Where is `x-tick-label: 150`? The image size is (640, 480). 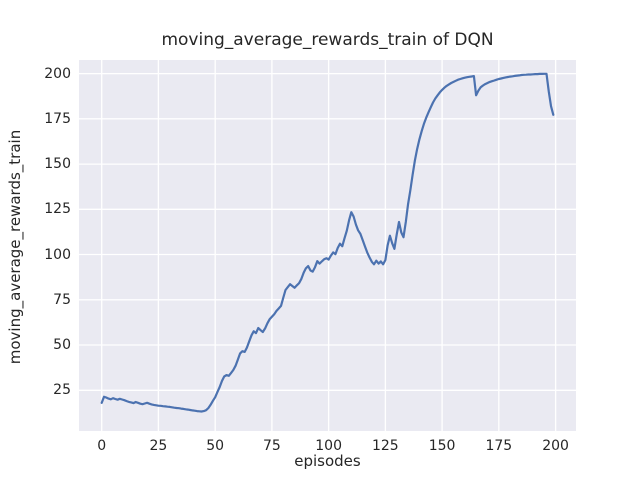 x-tick-label: 150 is located at coordinates (442, 446).